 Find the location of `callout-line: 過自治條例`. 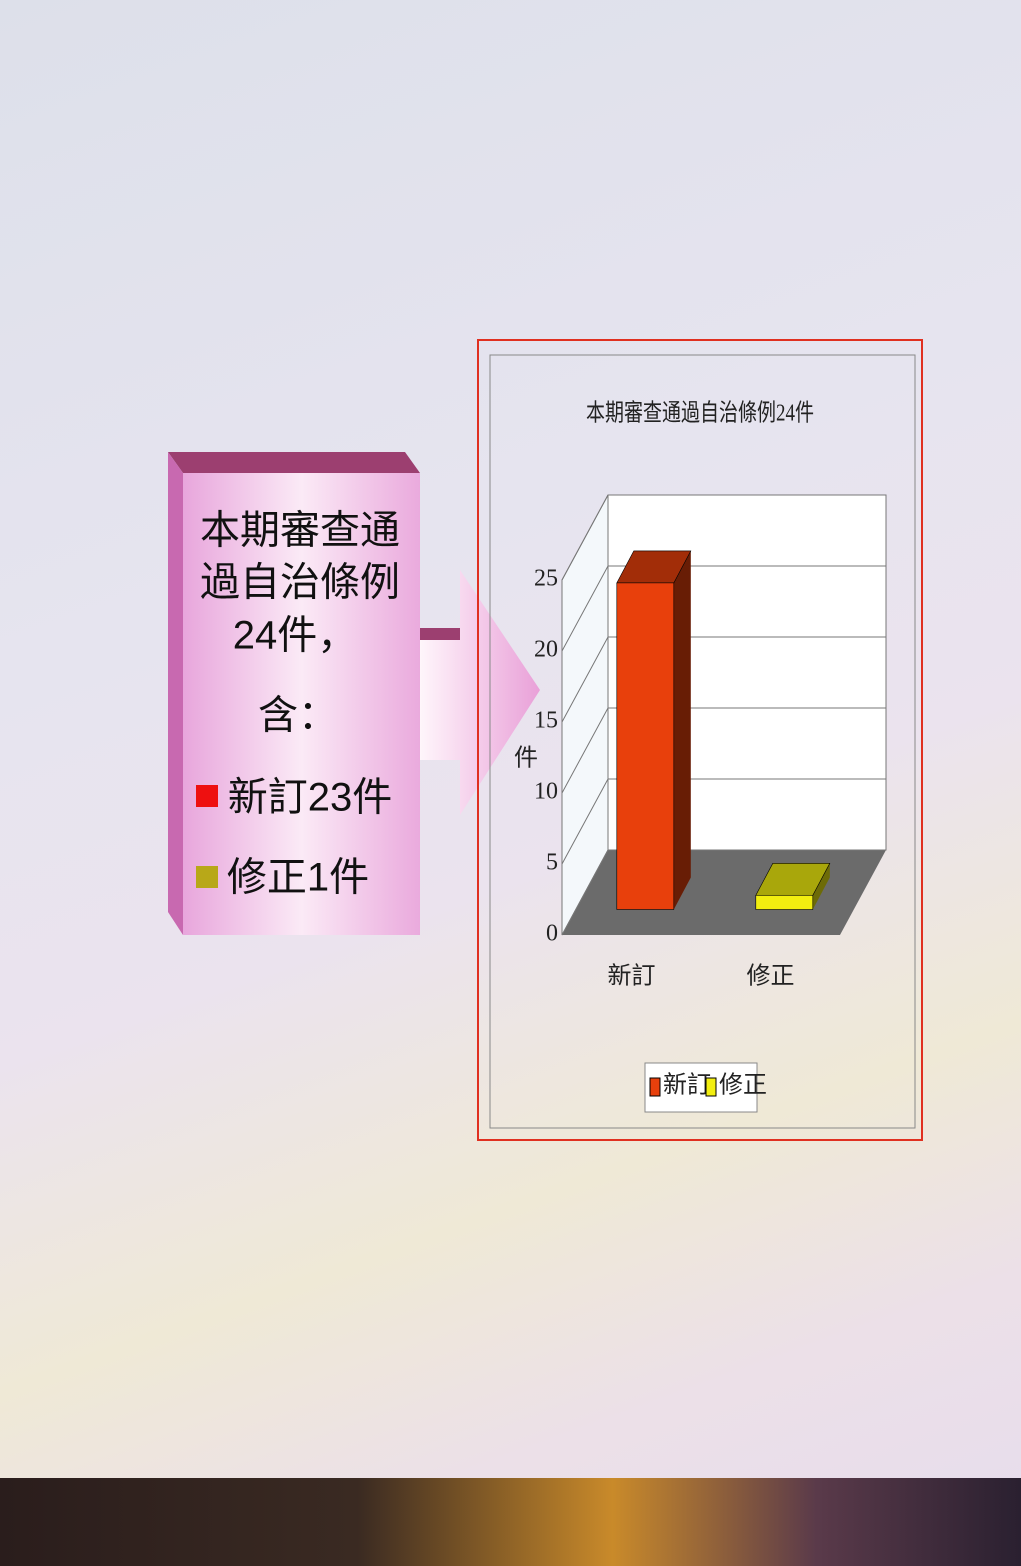

callout-line: 過自治條例 is located at coordinates (300, 583).